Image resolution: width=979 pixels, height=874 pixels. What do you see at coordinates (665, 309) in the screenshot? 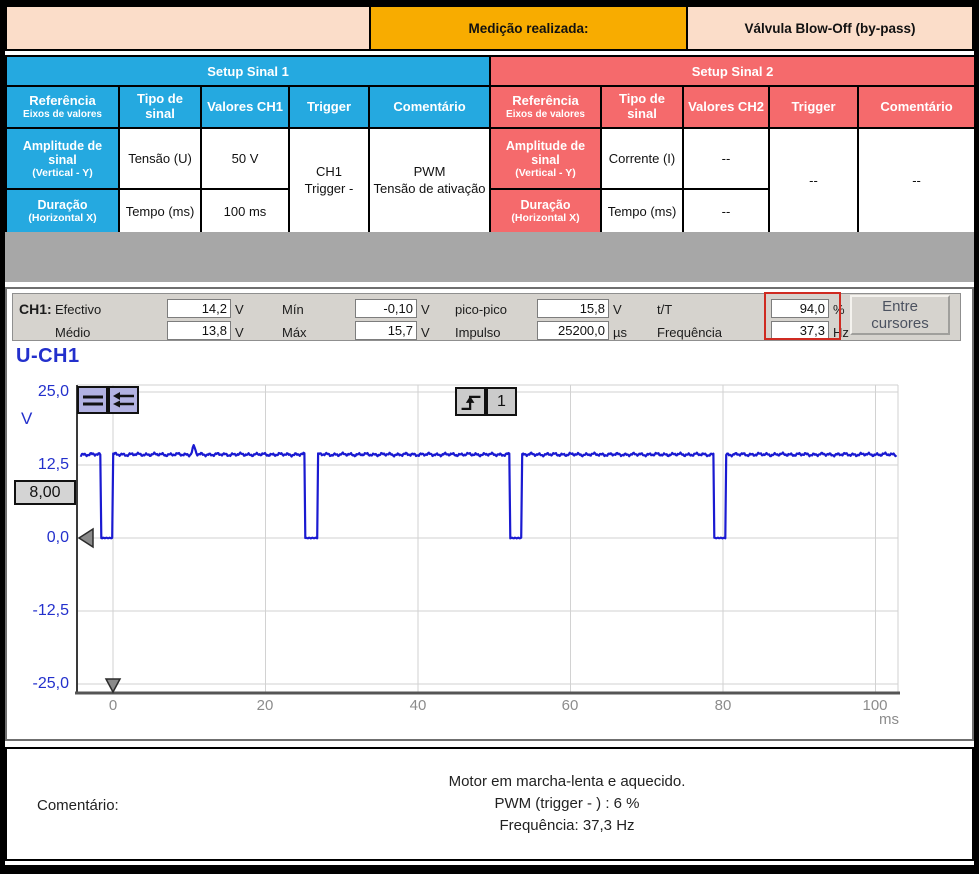
I see `tt-label: t/T` at bounding box center [665, 309].